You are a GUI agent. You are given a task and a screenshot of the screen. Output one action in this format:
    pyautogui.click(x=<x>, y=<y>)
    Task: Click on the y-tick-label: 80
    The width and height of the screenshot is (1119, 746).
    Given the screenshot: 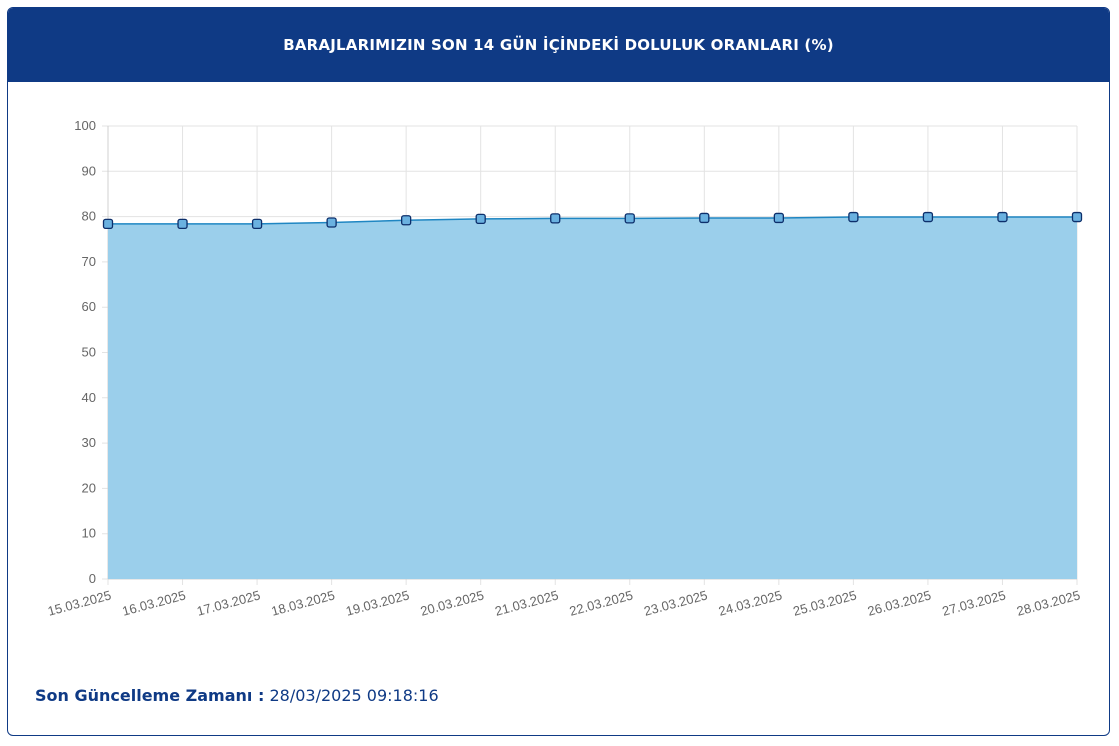 What is the action you would take?
    pyautogui.click(x=89, y=216)
    